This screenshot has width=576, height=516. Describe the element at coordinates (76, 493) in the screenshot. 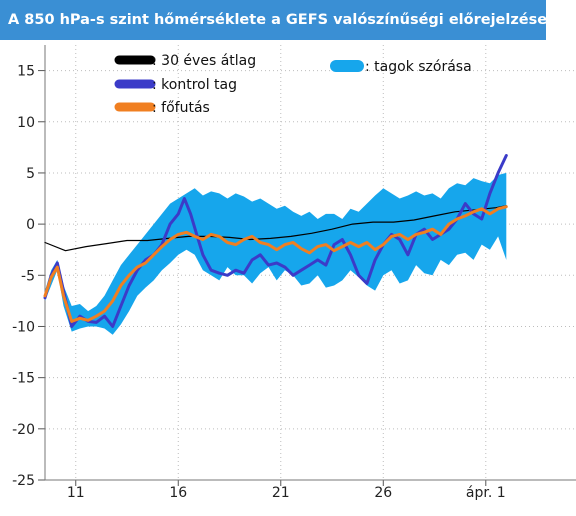

I see `x-tick-label: 11` at that location.